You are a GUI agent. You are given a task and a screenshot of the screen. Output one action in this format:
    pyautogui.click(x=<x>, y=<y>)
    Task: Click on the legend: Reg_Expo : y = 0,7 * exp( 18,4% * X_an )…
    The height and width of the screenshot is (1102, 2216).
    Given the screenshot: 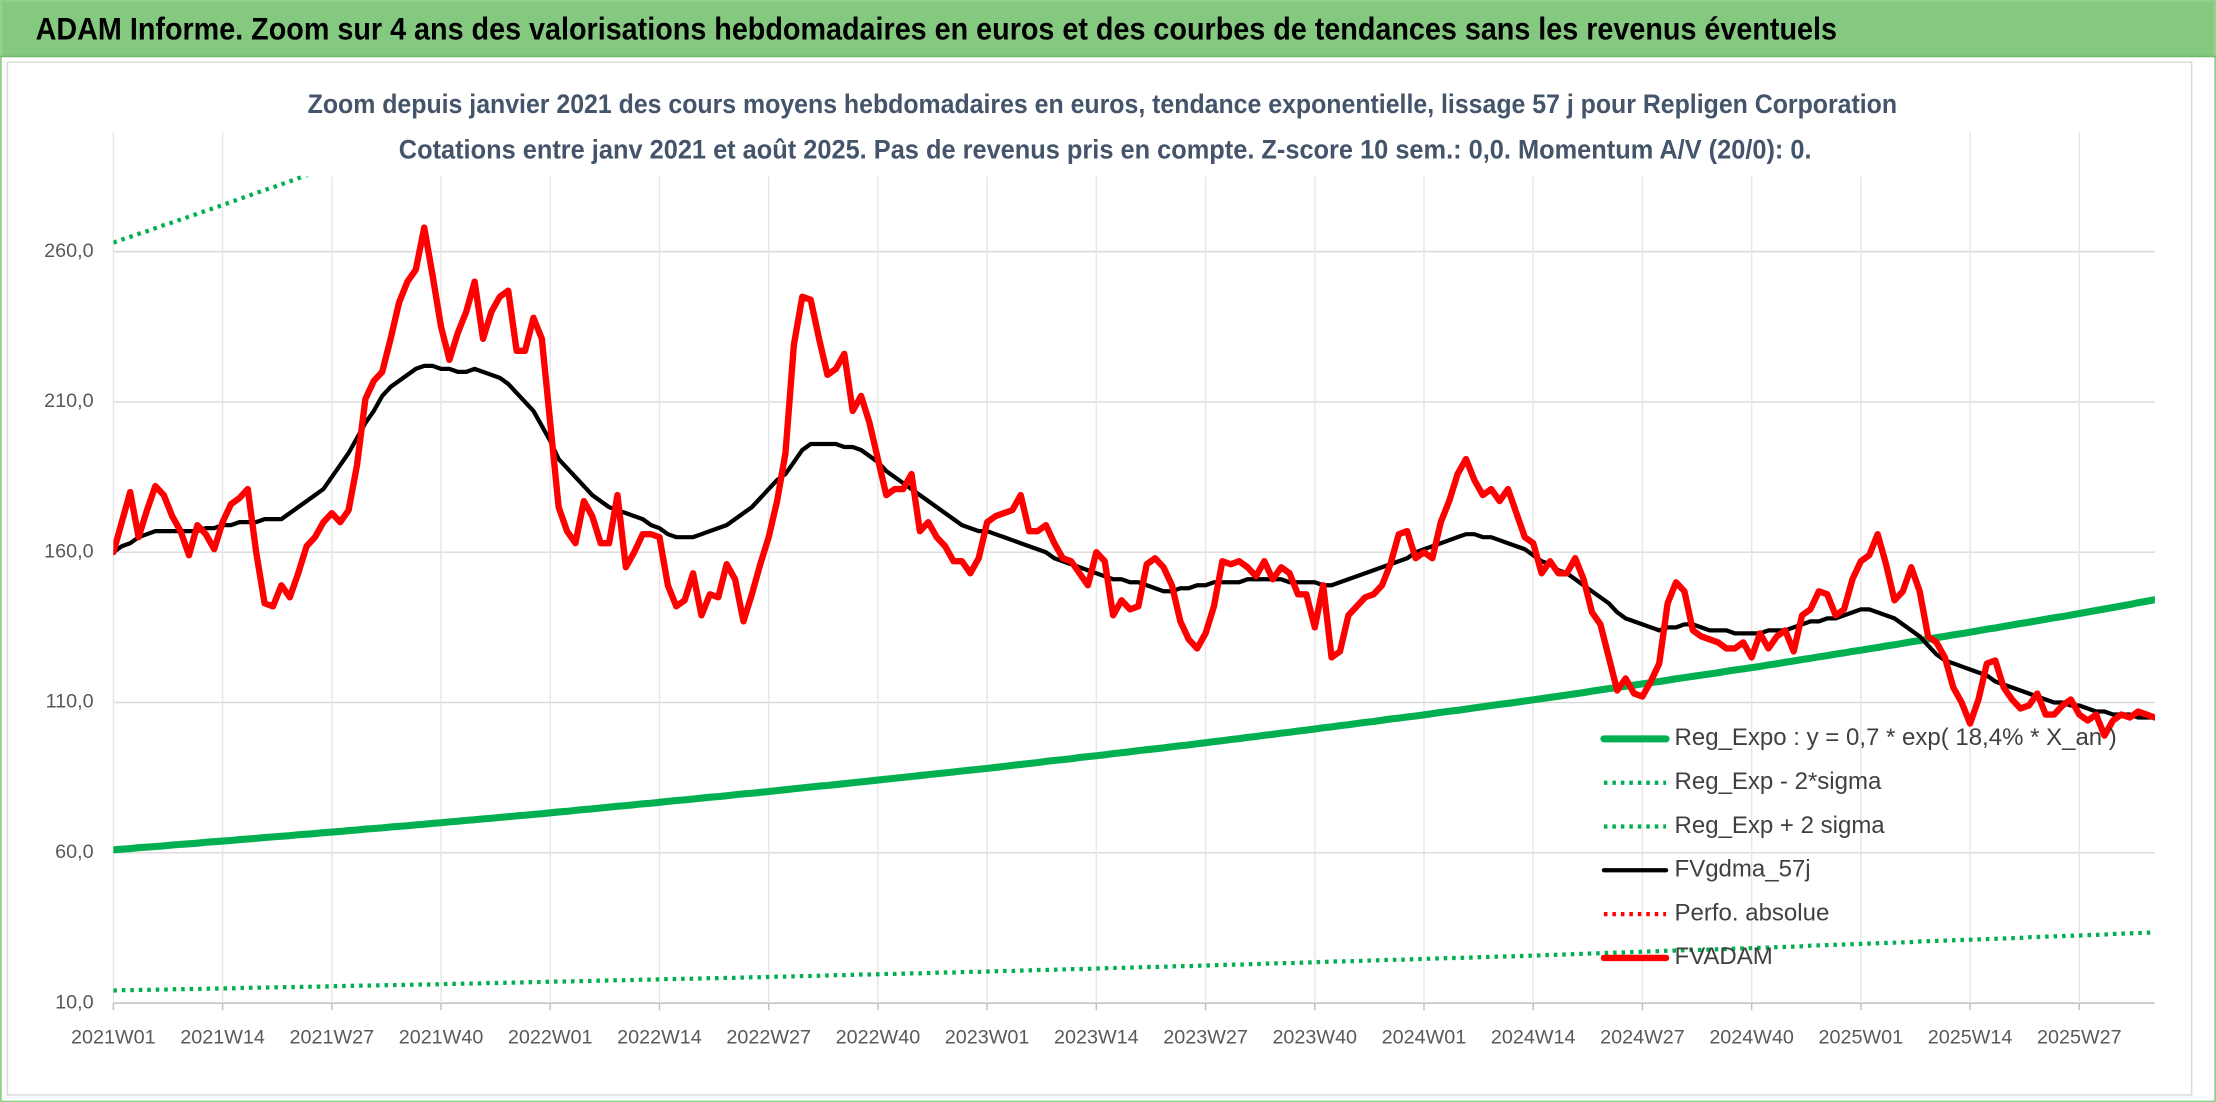 What is the action you would take?
    pyautogui.click(x=1858, y=847)
    